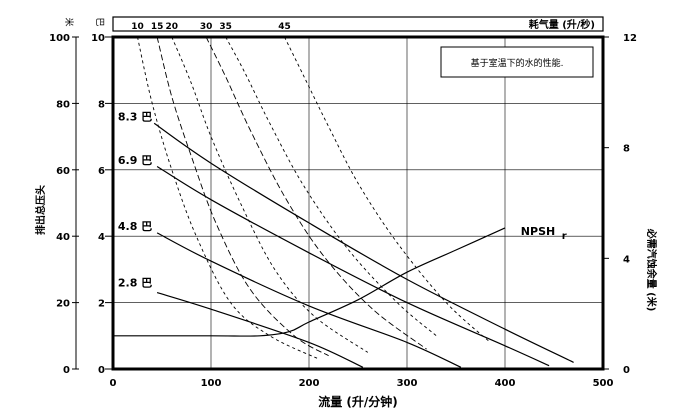 The height and width of the screenshot is (414, 700). Describe the element at coordinates (603, 383) in the screenshot. I see `x-tick-label: 500` at that location.